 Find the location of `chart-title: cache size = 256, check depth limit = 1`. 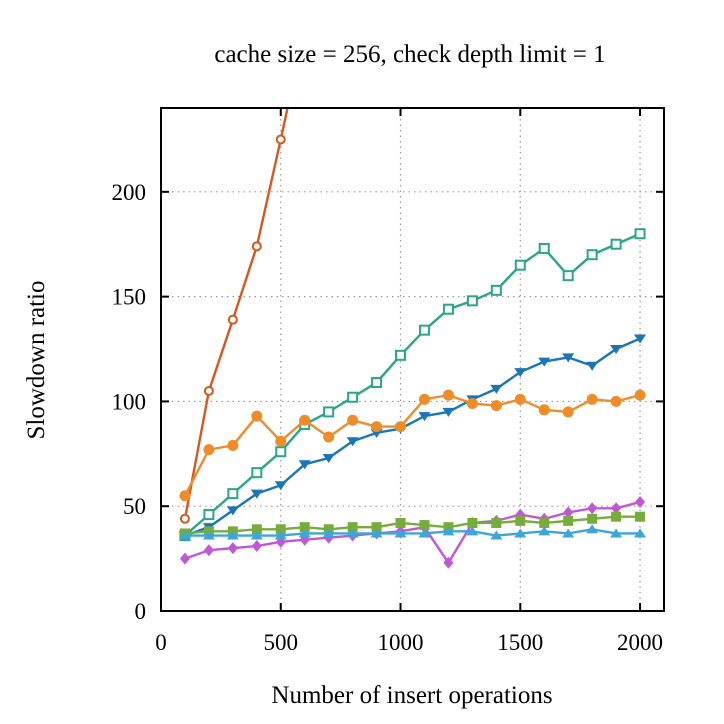

chart-title: cache size = 256, check depth limit = 1 is located at coordinates (409, 54).